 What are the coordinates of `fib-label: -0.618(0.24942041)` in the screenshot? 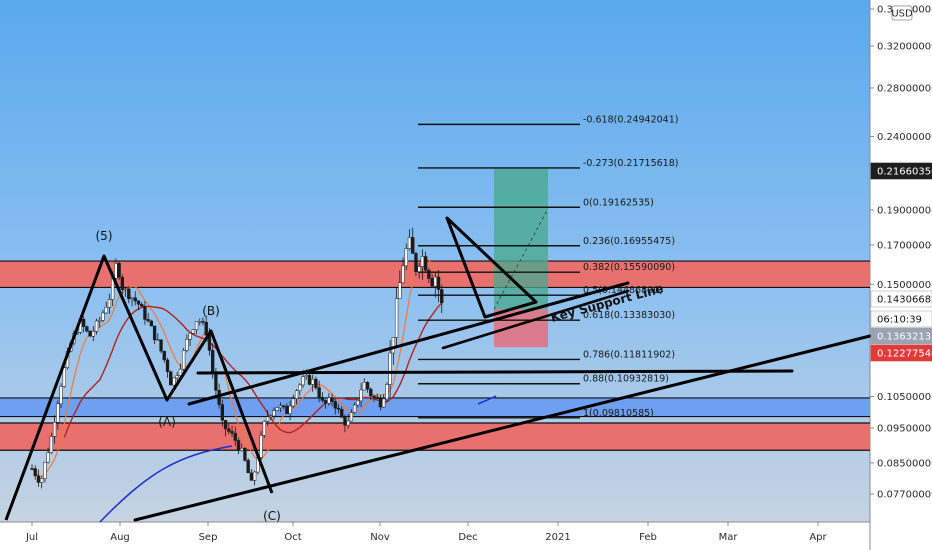 It's located at (630, 119).